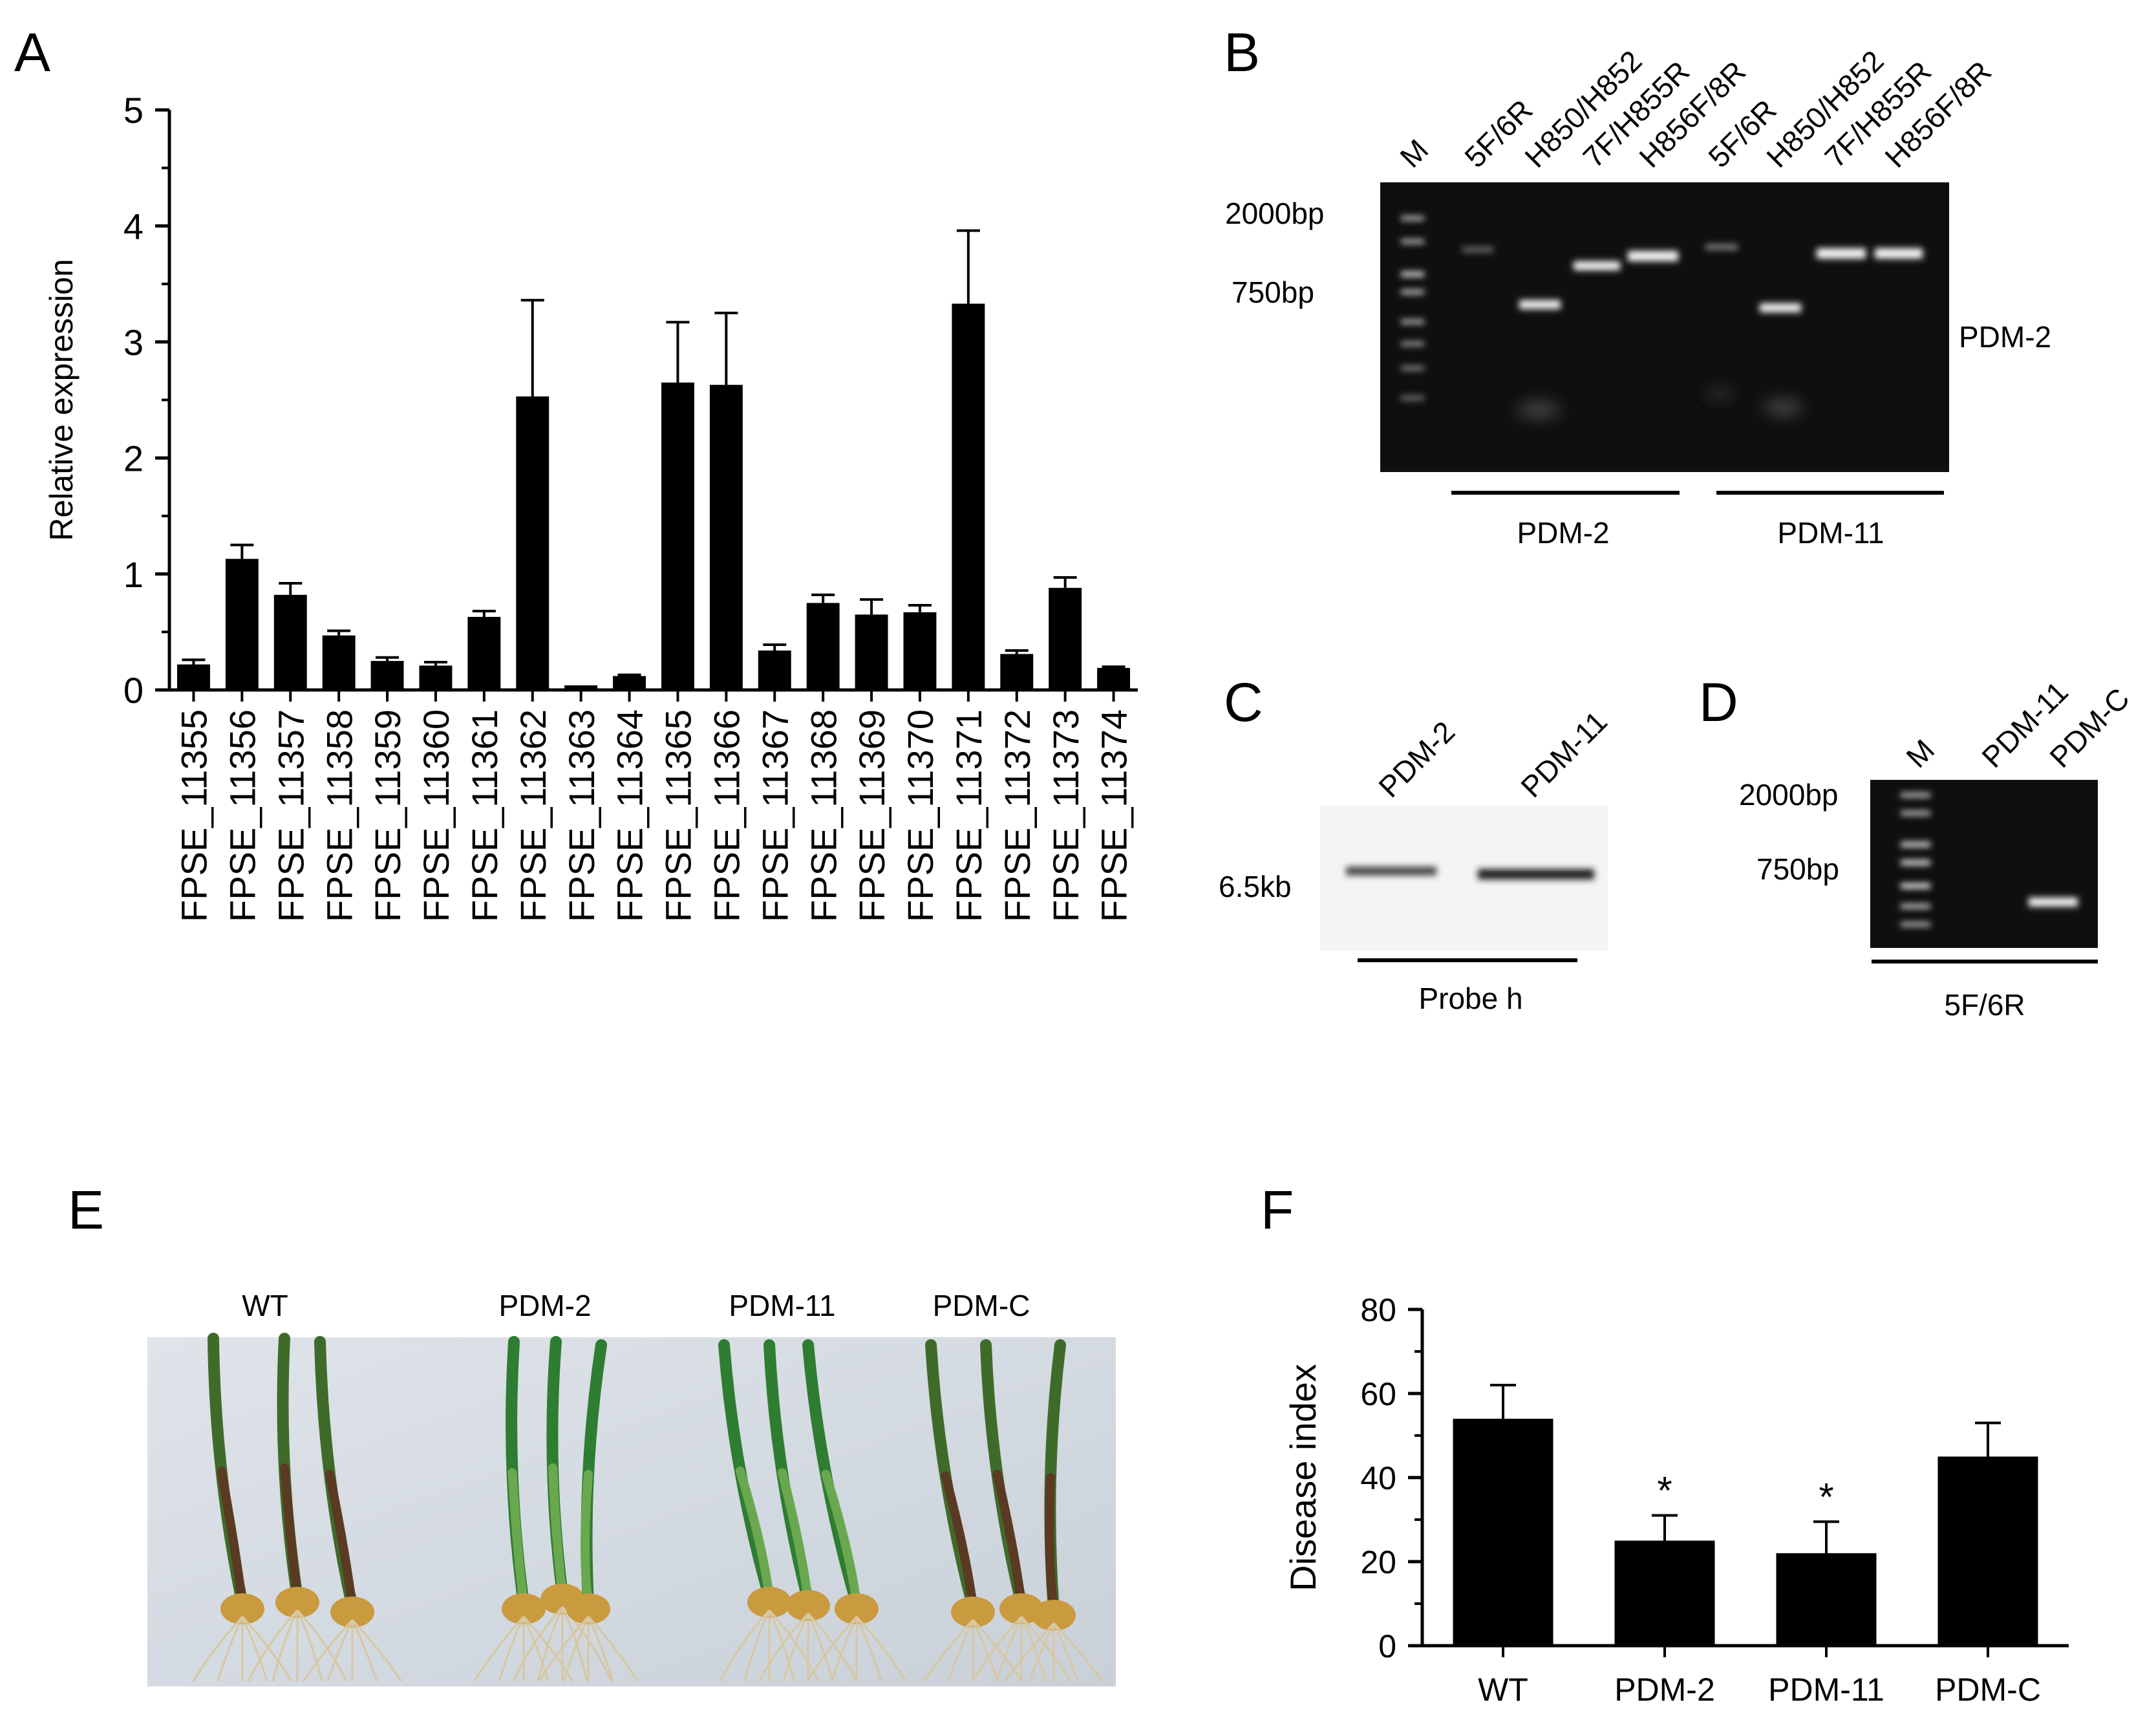 This screenshot has height=1711, width=2156. Describe the element at coordinates (1831, 533) in the screenshot. I see `group-label-pdm-11: PDM-11` at that location.